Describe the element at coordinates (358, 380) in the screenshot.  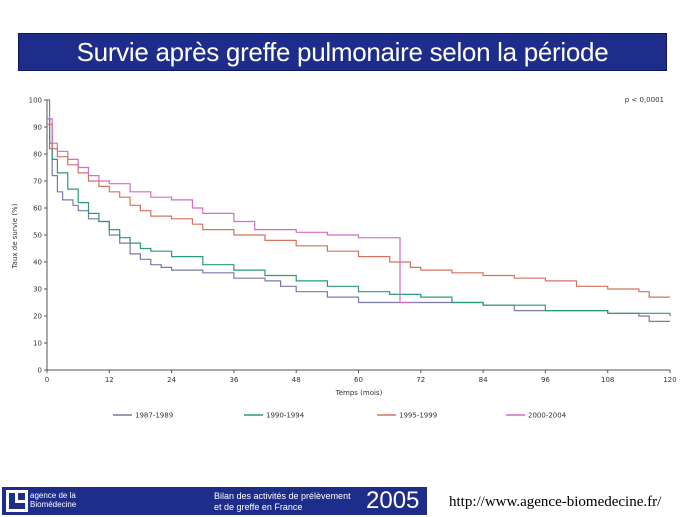
I see `x-tick-label: 60` at that location.